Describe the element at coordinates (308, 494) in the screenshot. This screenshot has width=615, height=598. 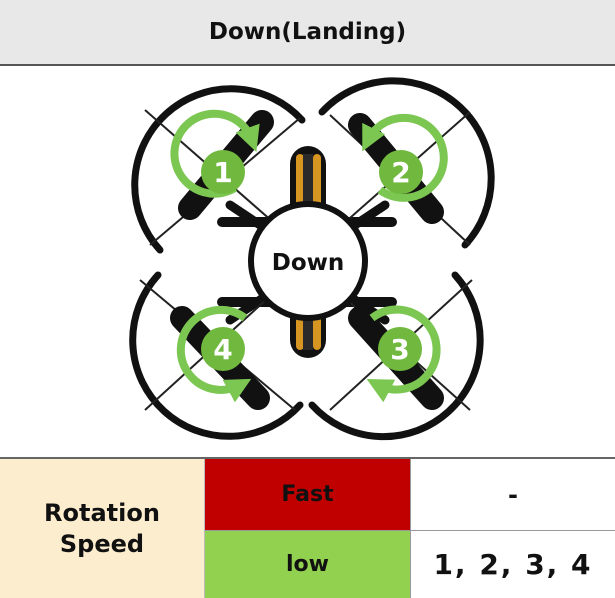
I see `fast-row-label: Fast` at that location.